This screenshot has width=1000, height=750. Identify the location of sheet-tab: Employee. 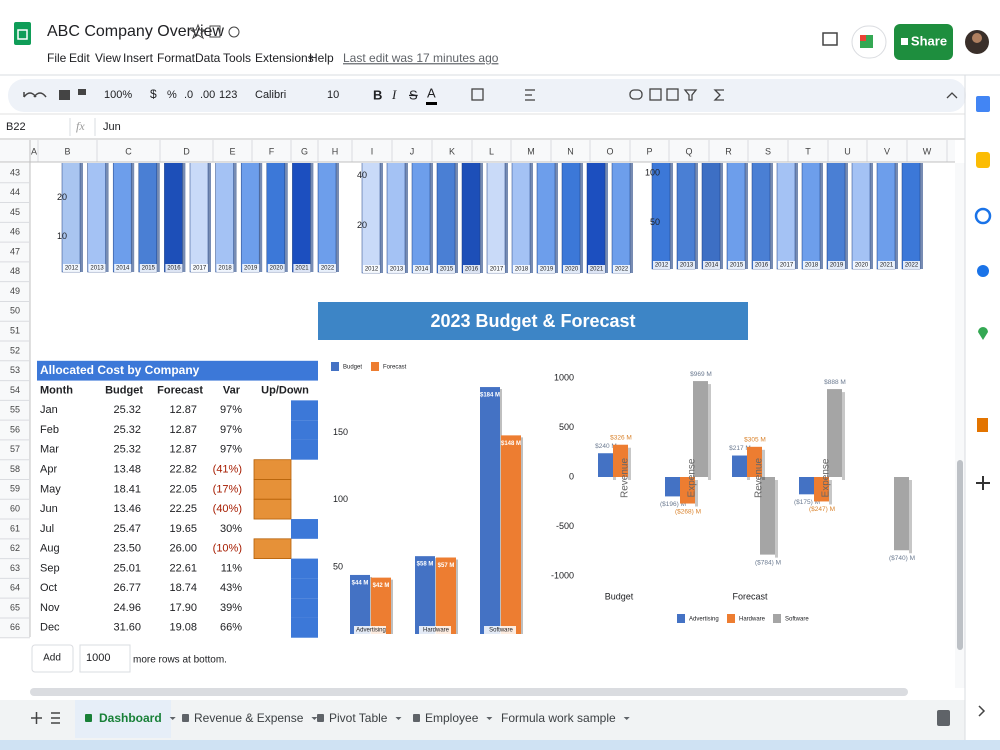
(452, 718).